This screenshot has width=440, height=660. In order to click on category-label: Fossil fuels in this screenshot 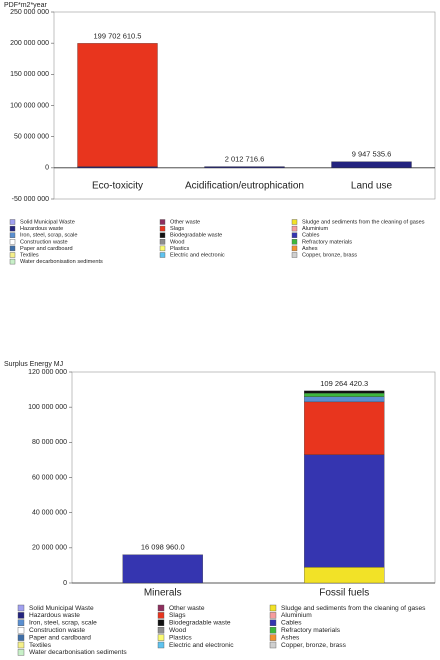, I will do `click(344, 593)`.